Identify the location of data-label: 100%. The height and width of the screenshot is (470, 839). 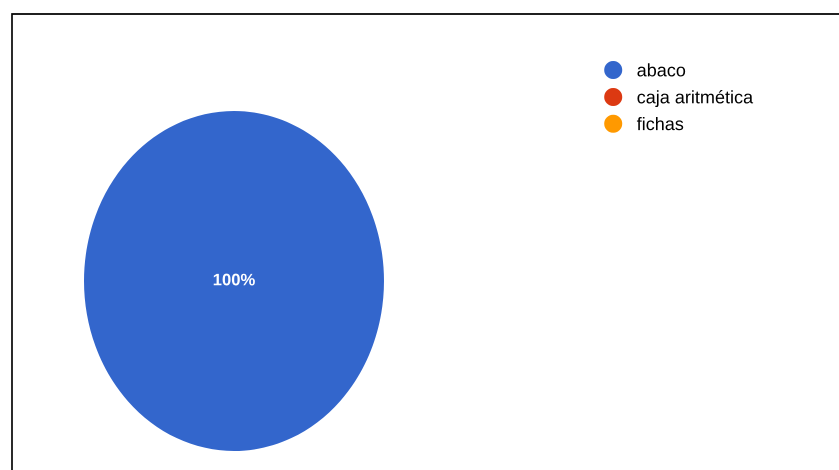
(234, 280).